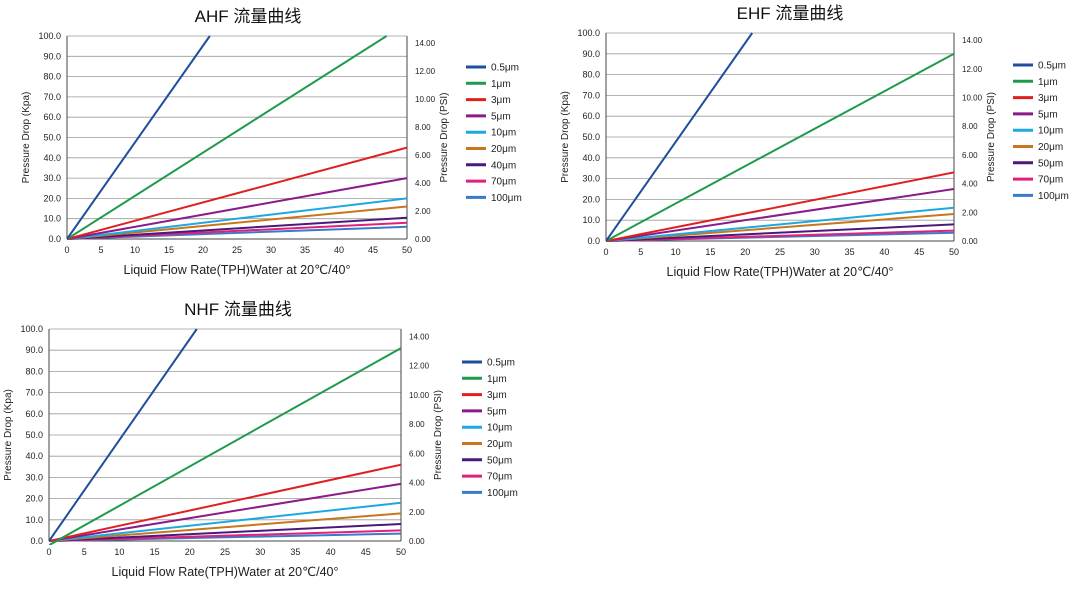 Image resolution: width=1074 pixels, height=589 pixels. I want to click on legend-label: 0.5μm, so click(1052, 66).